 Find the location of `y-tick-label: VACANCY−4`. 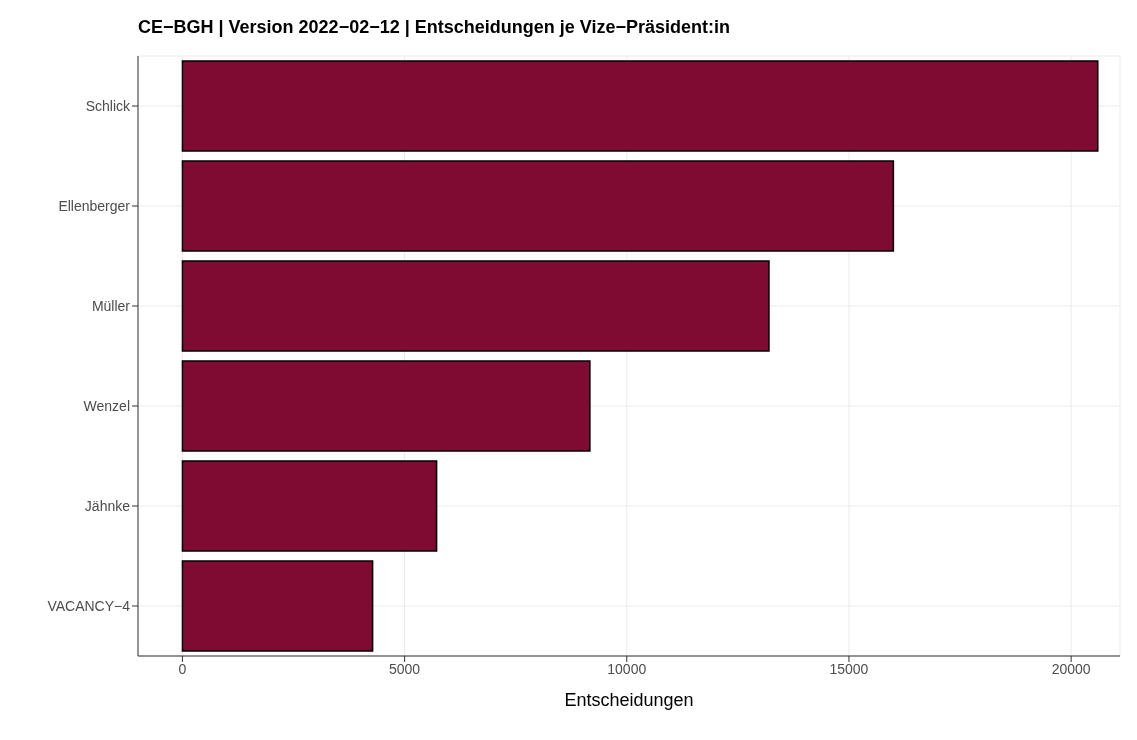

y-tick-label: VACANCY−4 is located at coordinates (89, 605).